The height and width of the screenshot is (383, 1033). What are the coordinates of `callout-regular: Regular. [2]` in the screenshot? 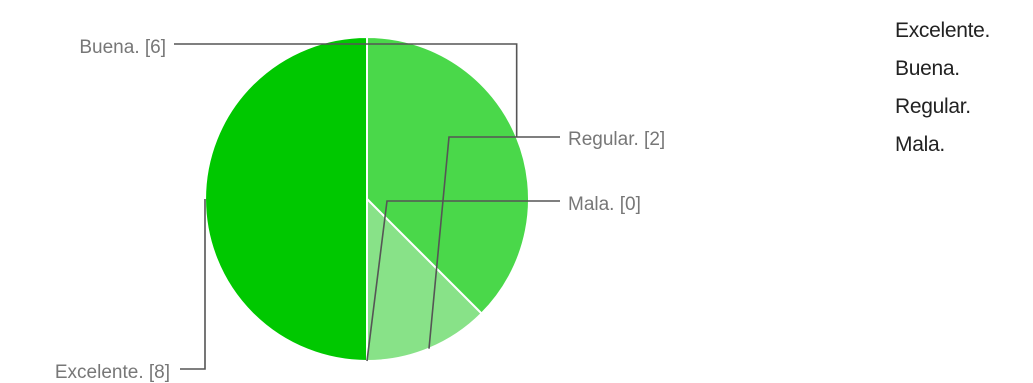 It's located at (616, 139).